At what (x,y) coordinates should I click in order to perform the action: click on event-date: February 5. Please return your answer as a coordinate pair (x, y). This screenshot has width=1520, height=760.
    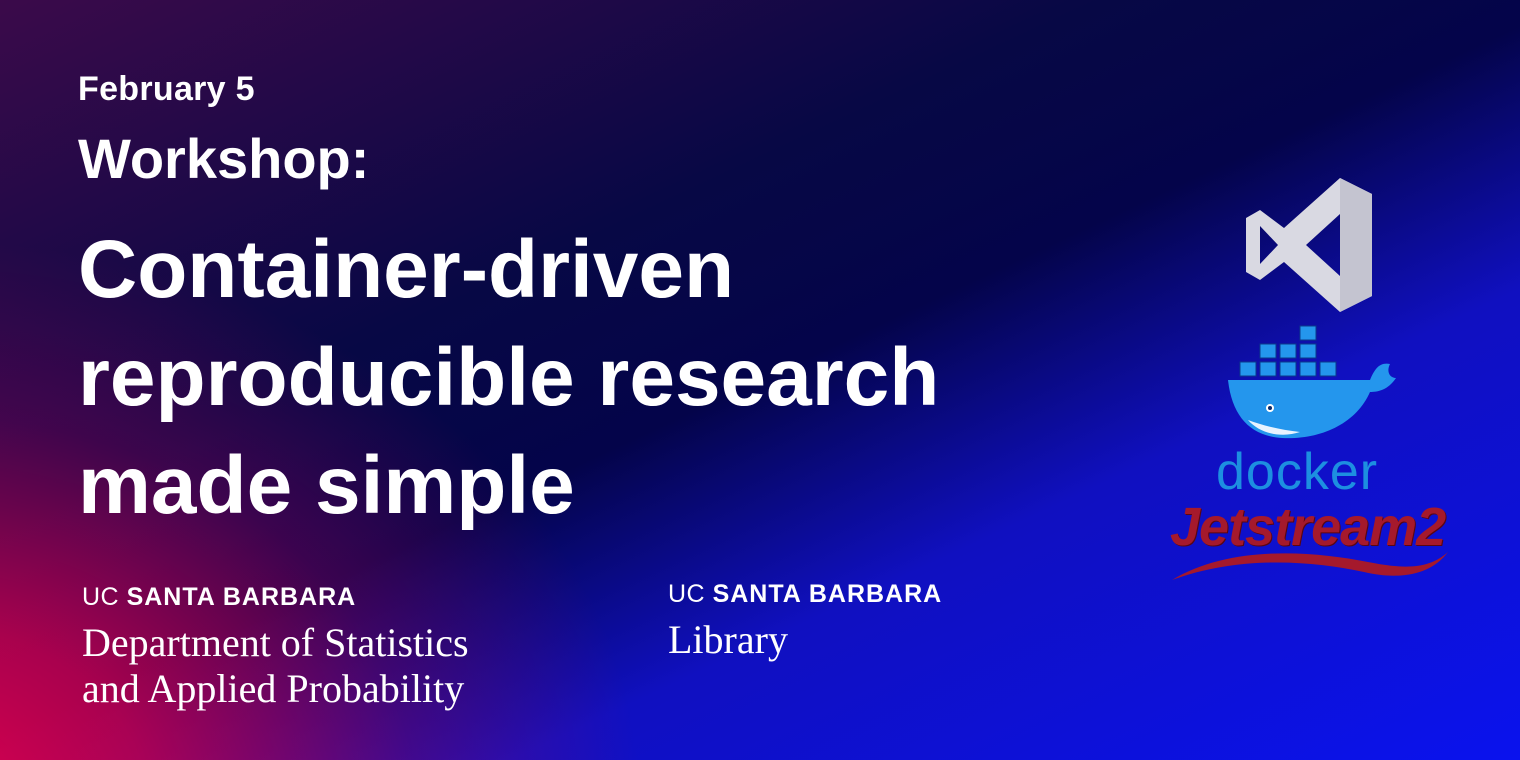
    Looking at the image, I should click on (166, 89).